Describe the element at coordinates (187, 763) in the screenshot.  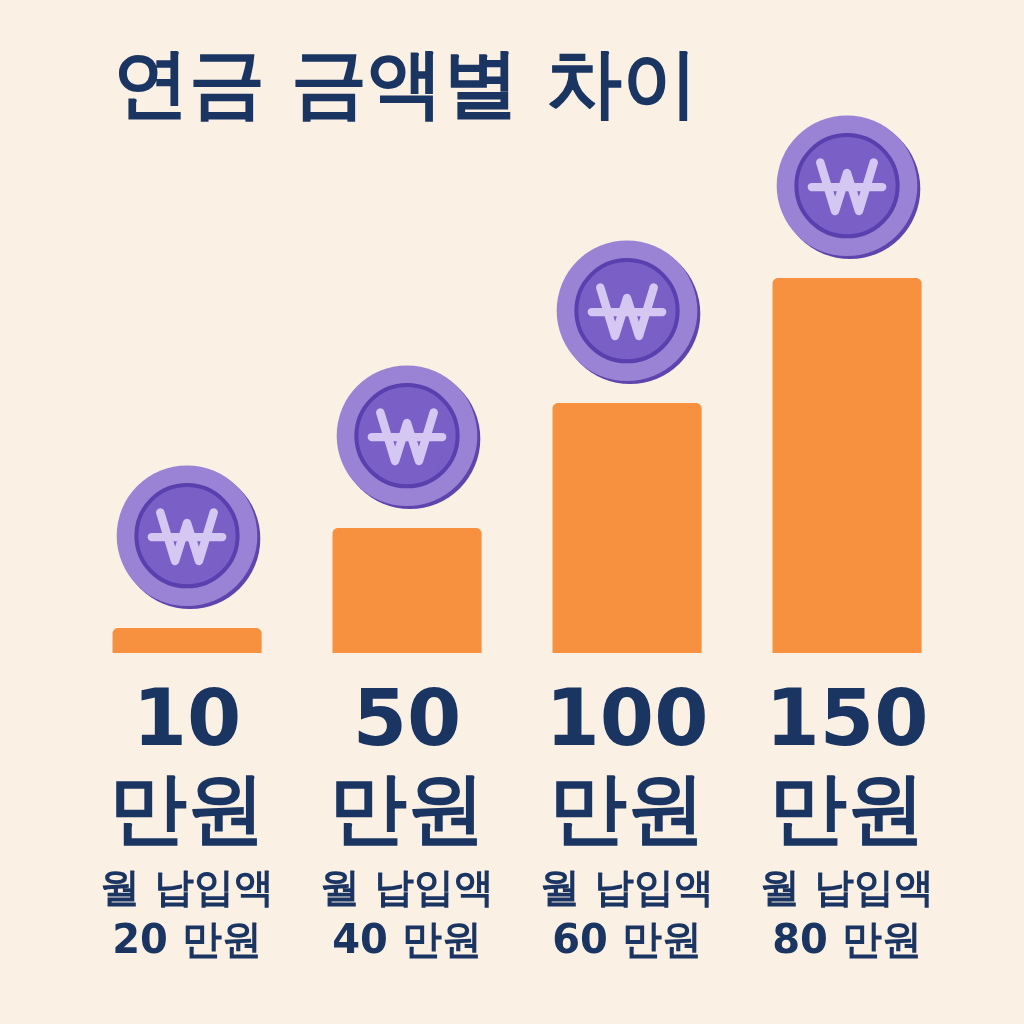
I see `data-label: 10 만원` at that location.